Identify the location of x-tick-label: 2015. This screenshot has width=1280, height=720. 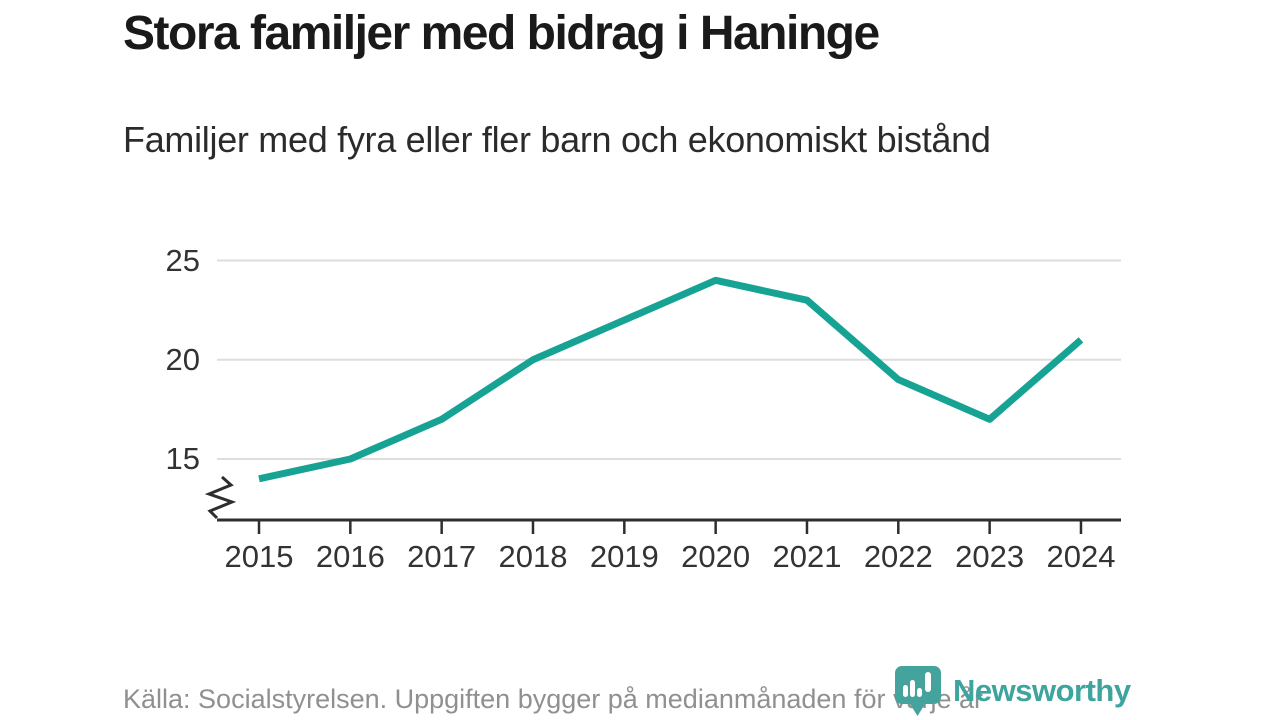
(259, 556).